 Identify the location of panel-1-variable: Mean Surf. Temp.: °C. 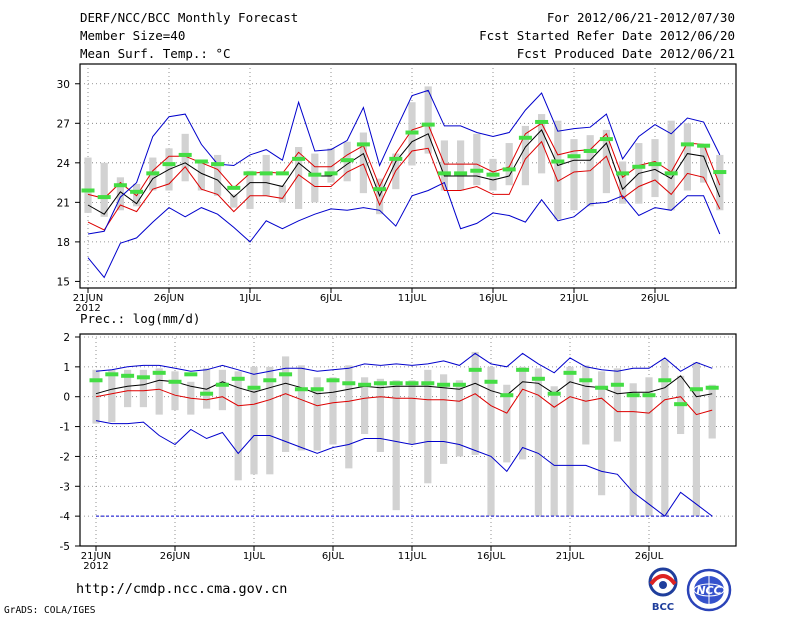
(155, 53).